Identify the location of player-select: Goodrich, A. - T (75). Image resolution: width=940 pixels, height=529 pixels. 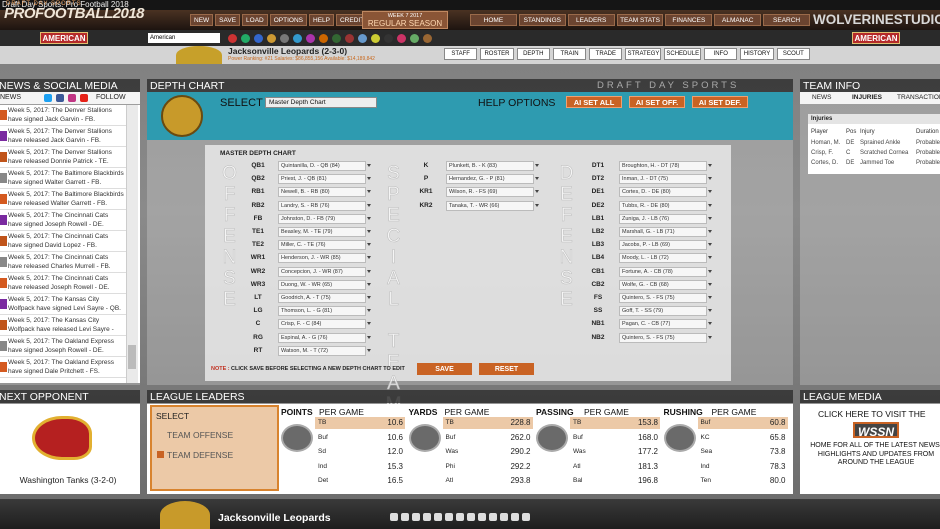
(322, 298).